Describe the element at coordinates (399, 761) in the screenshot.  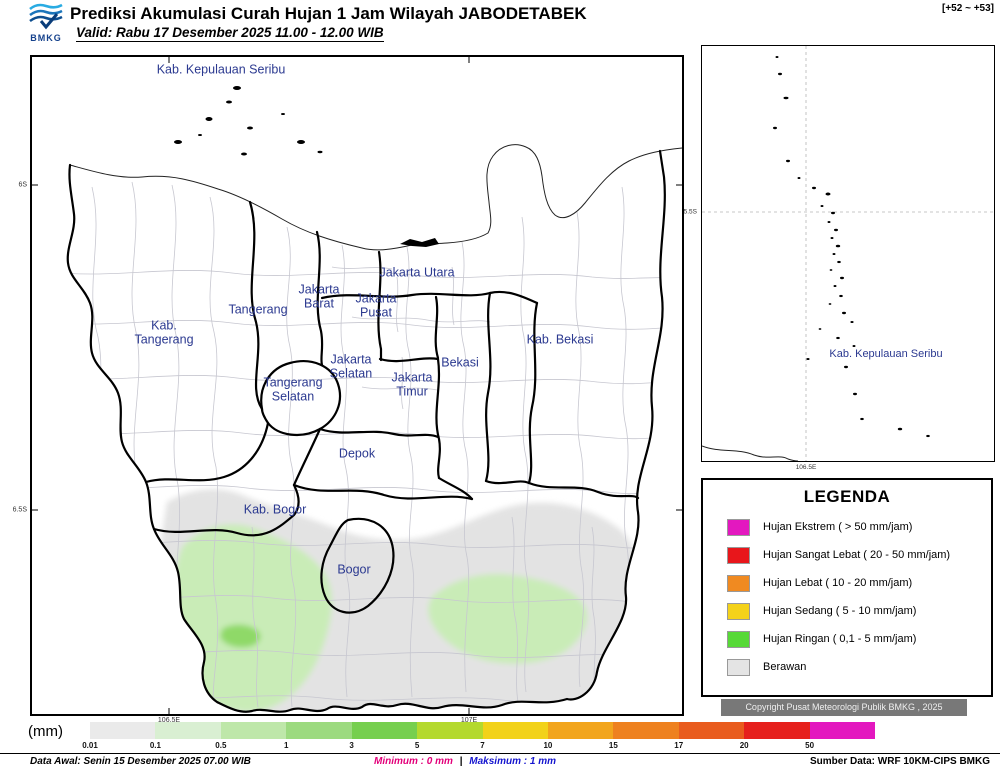
I see `minimum-label: Minimum :` at that location.